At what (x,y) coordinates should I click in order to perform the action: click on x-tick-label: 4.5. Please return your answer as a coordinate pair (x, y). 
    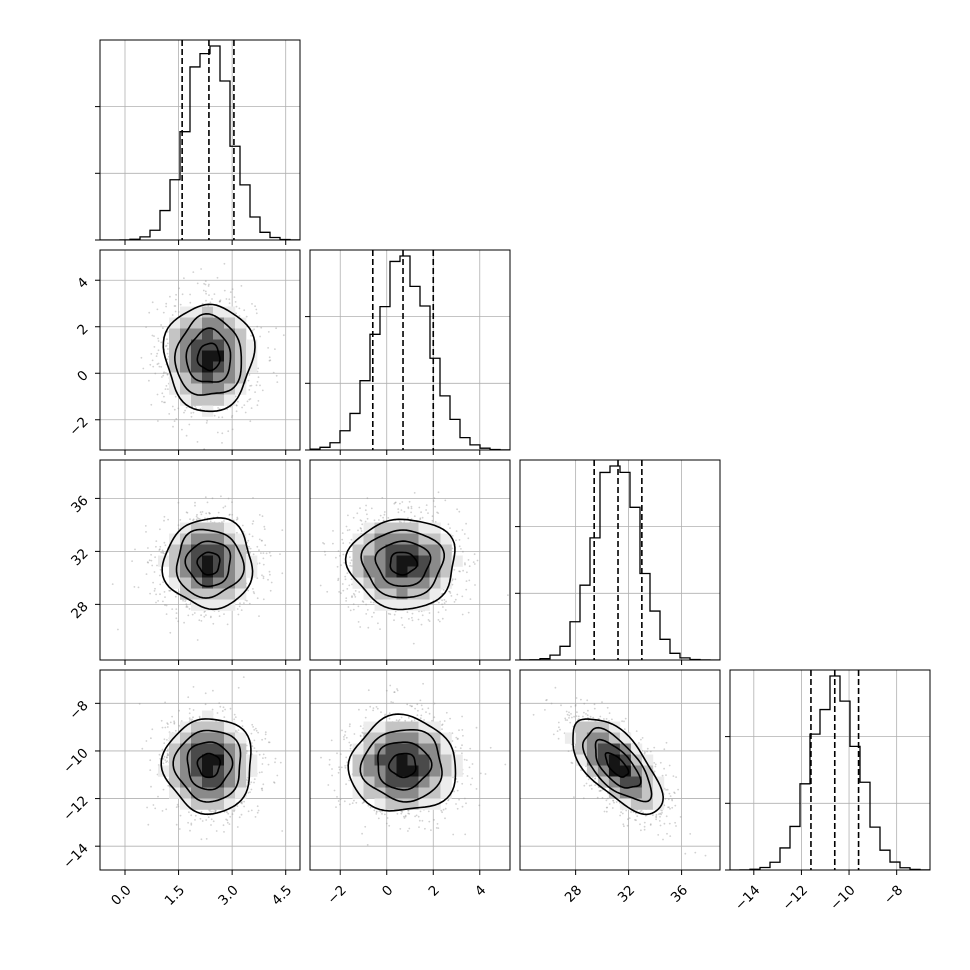
    Looking at the image, I should click on (282, 895).